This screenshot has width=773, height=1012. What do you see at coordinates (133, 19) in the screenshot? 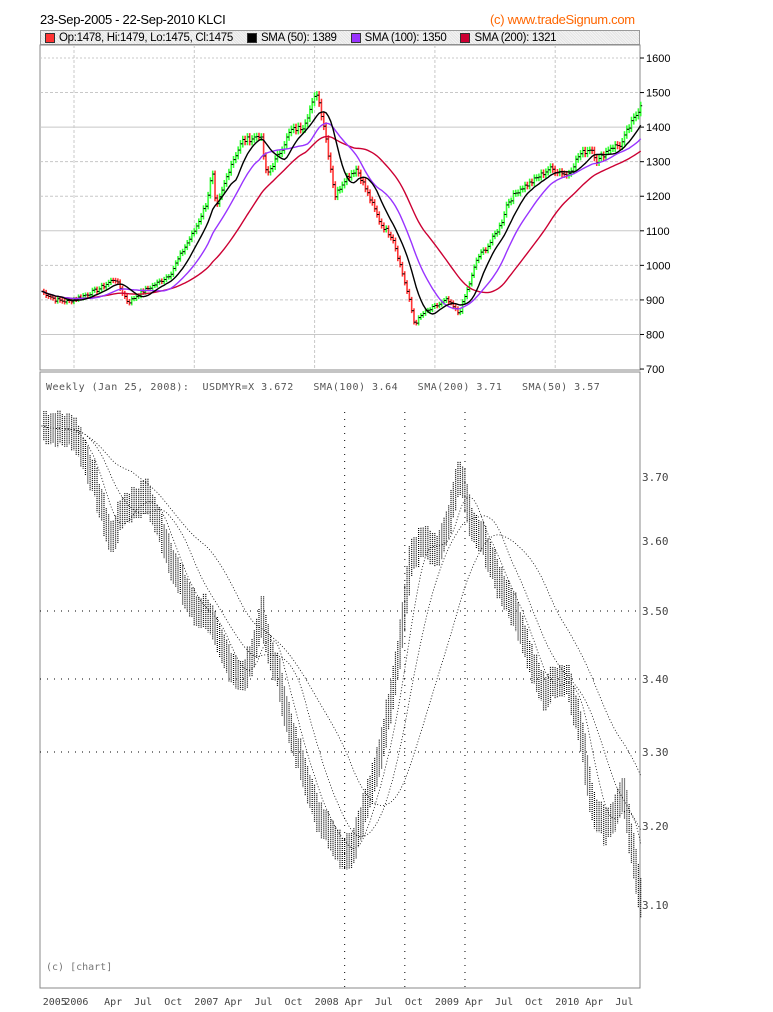
I see `chart-title: 23-Sep-2005 - 22-Sep-2010 KLCI` at bounding box center [133, 19].